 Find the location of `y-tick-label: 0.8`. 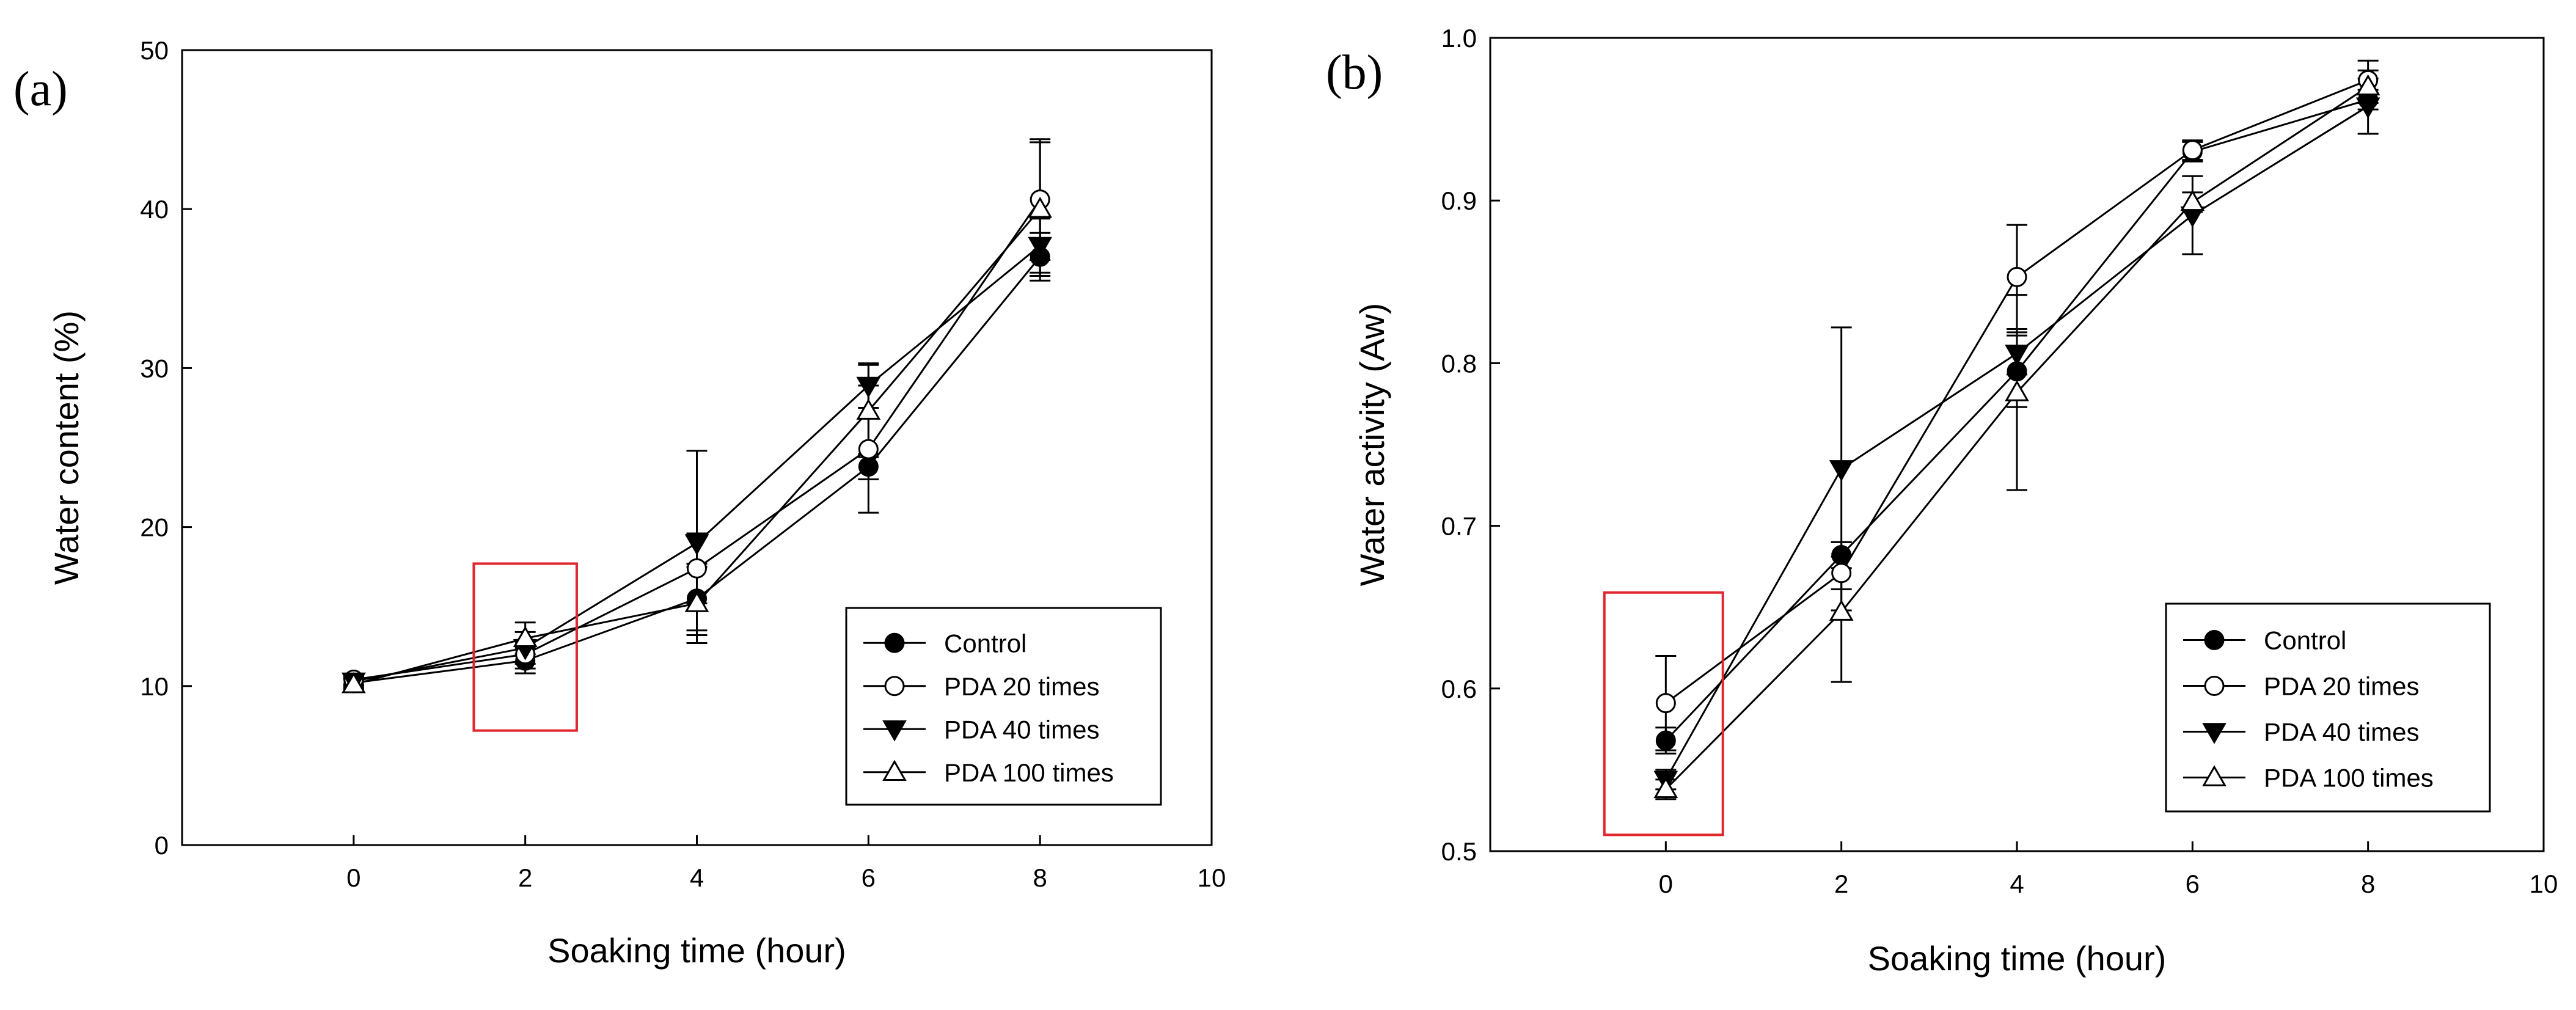

y-tick-label: 0.8 is located at coordinates (1459, 364).